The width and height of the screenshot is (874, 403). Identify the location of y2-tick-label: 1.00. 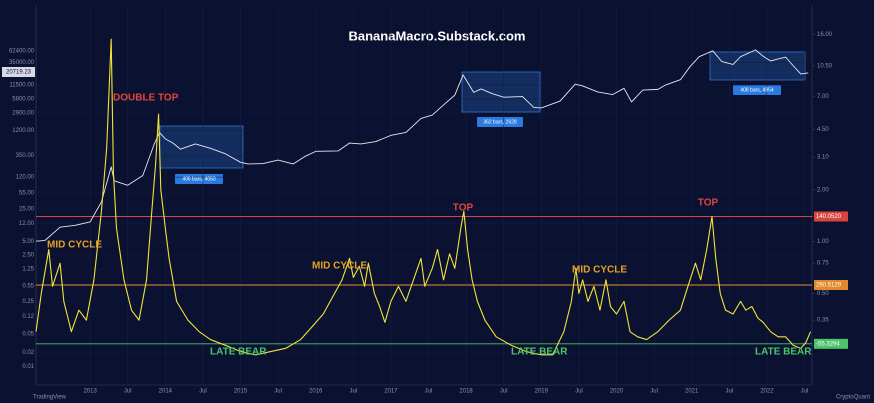
(823, 242).